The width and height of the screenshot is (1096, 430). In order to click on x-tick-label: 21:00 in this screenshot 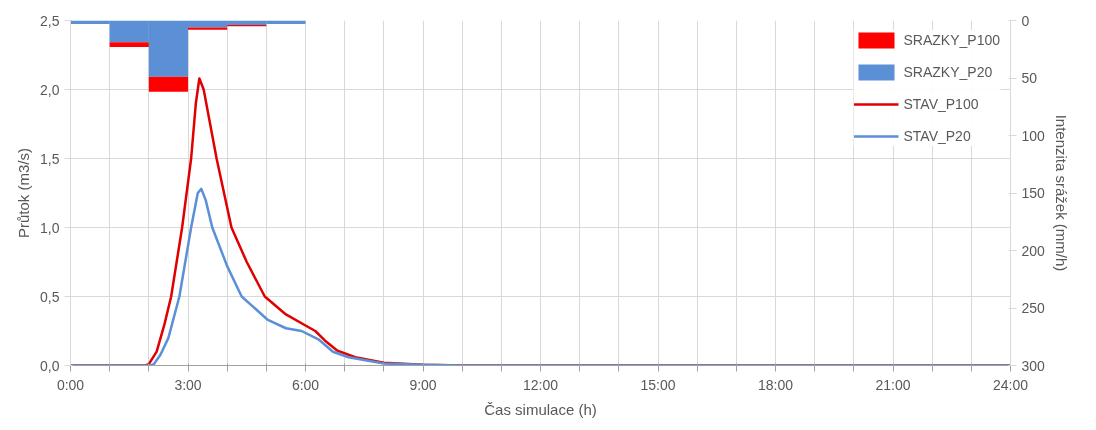, I will do `click(893, 384)`.